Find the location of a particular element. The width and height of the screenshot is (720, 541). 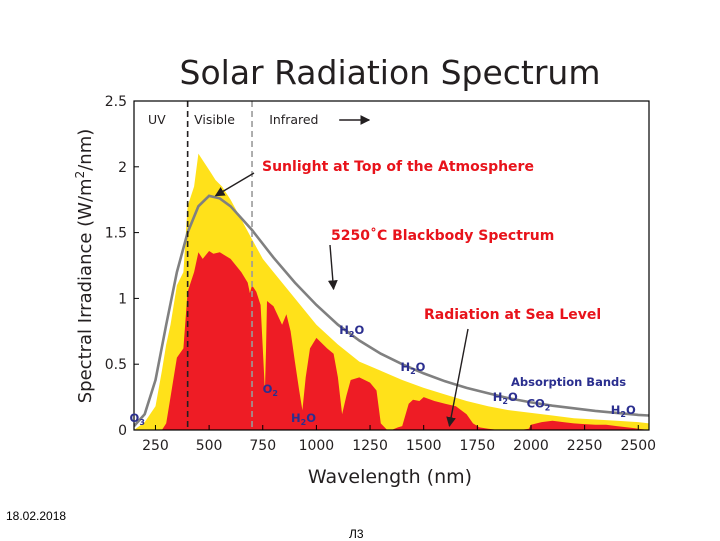

x-tick-label: 1000 is located at coordinates (317, 446).